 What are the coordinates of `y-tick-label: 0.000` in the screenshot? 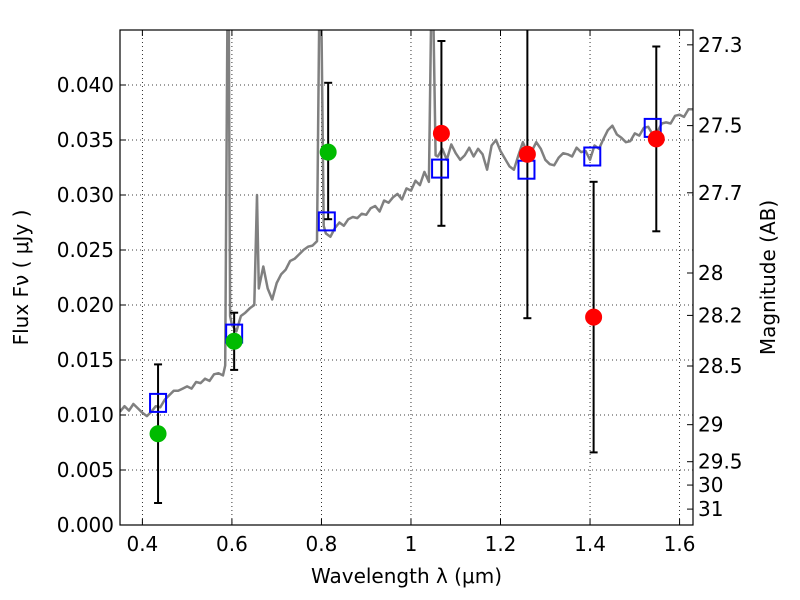 It's located at (85, 525).